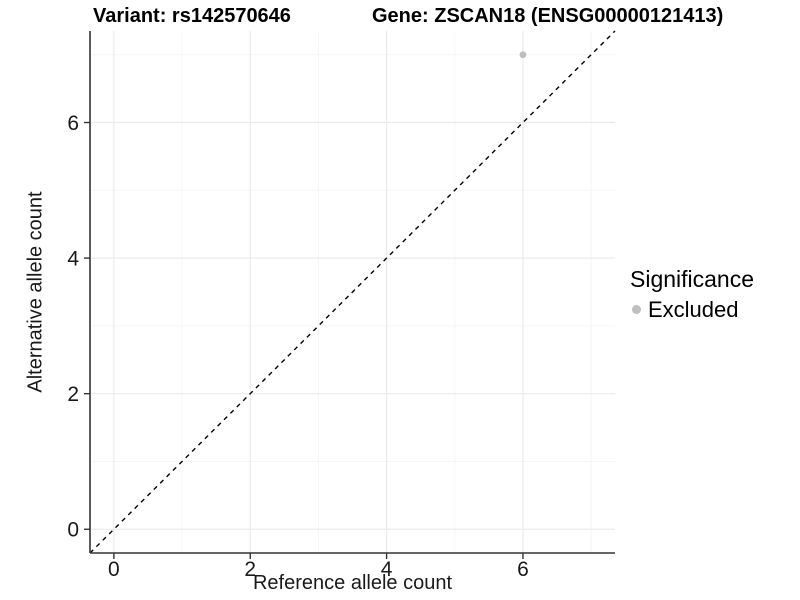 The image size is (800, 600). What do you see at coordinates (73, 530) in the screenshot?
I see `y-tick-label: 0` at bounding box center [73, 530].